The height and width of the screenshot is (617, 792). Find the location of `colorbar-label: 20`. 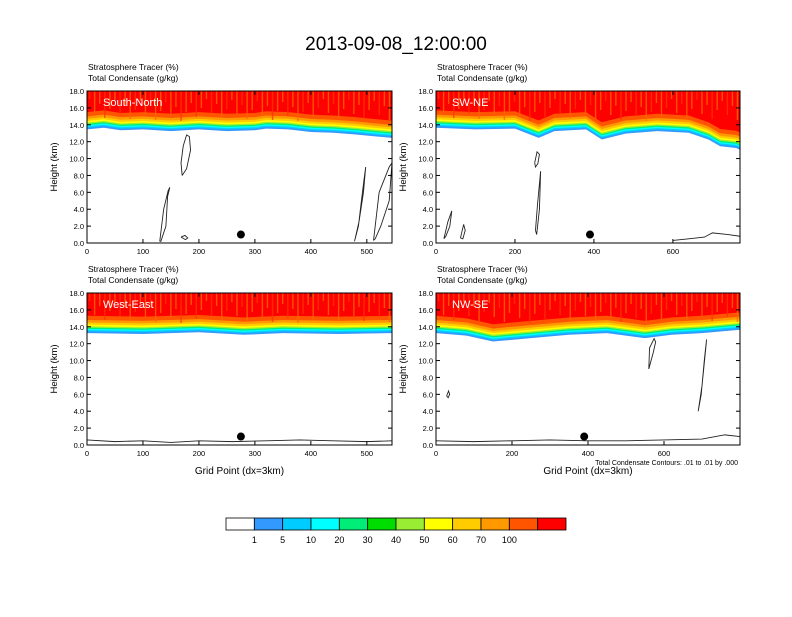

colorbar-label: 20 is located at coordinates (339, 540).